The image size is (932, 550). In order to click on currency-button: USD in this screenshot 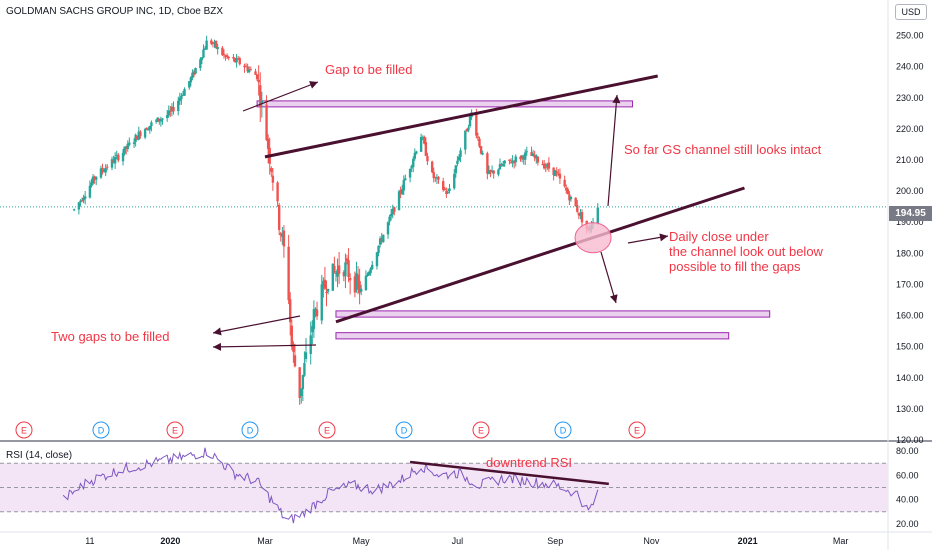, I will do `click(911, 12)`.